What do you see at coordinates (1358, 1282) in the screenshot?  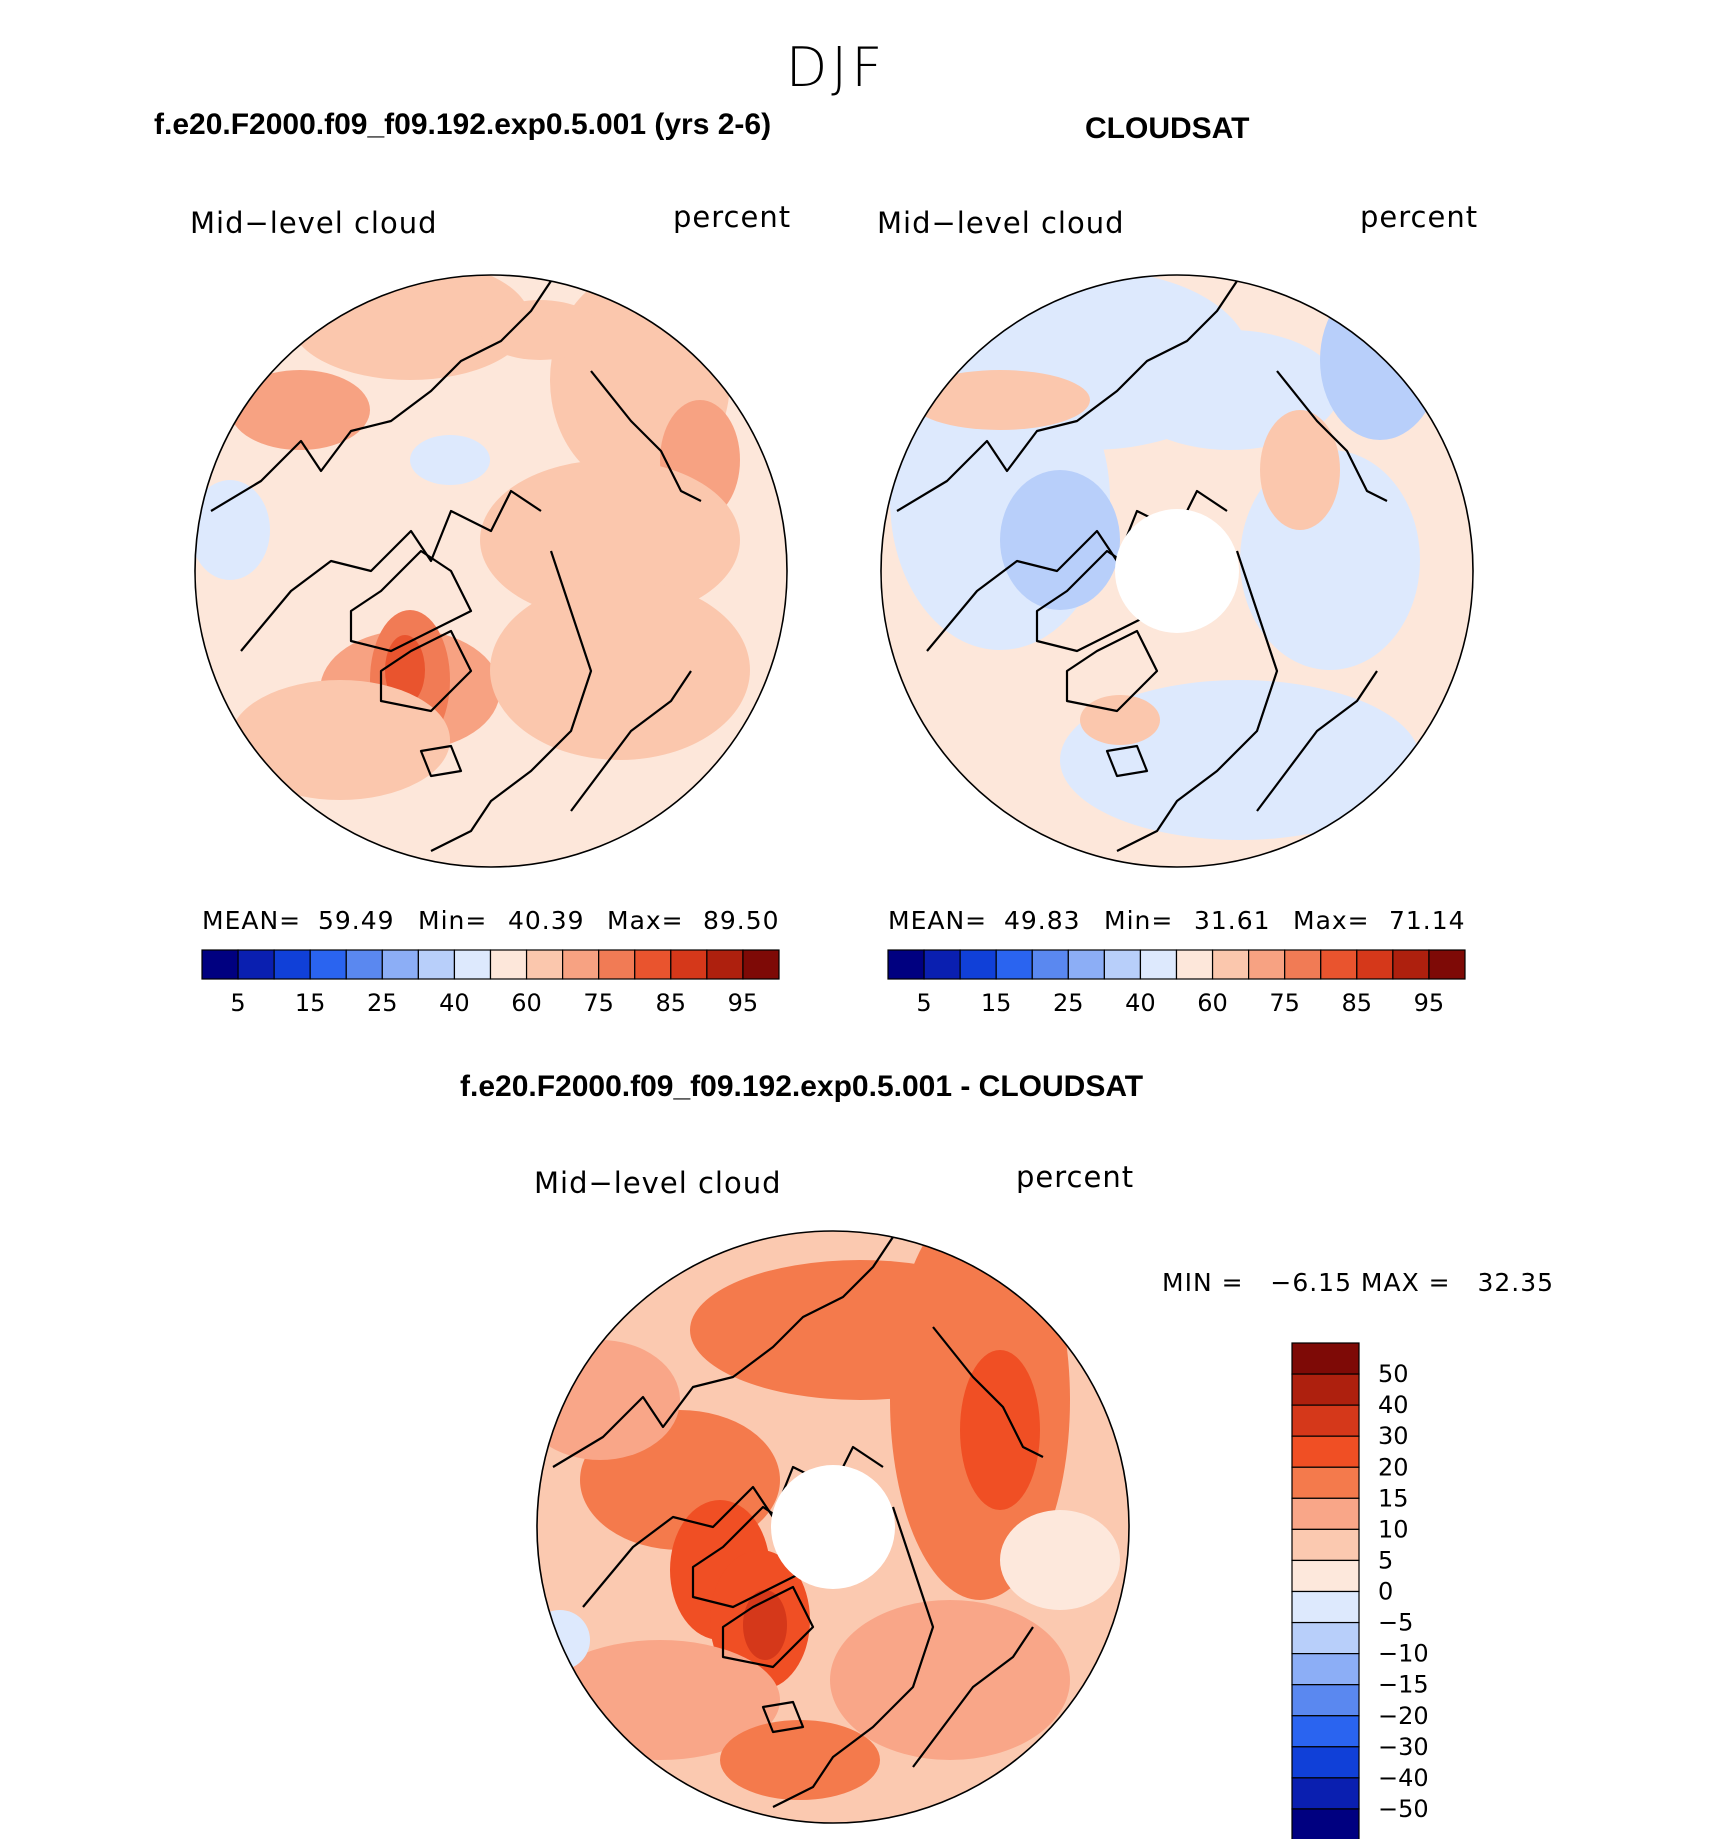 I see `diff-minmax: MIN = −6.15 MAX = 32.35` at bounding box center [1358, 1282].